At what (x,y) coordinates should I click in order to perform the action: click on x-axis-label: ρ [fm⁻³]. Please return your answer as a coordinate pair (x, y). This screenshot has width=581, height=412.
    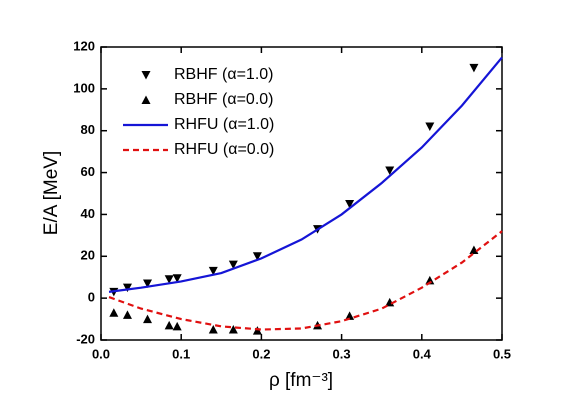
    Looking at the image, I should click on (301, 380).